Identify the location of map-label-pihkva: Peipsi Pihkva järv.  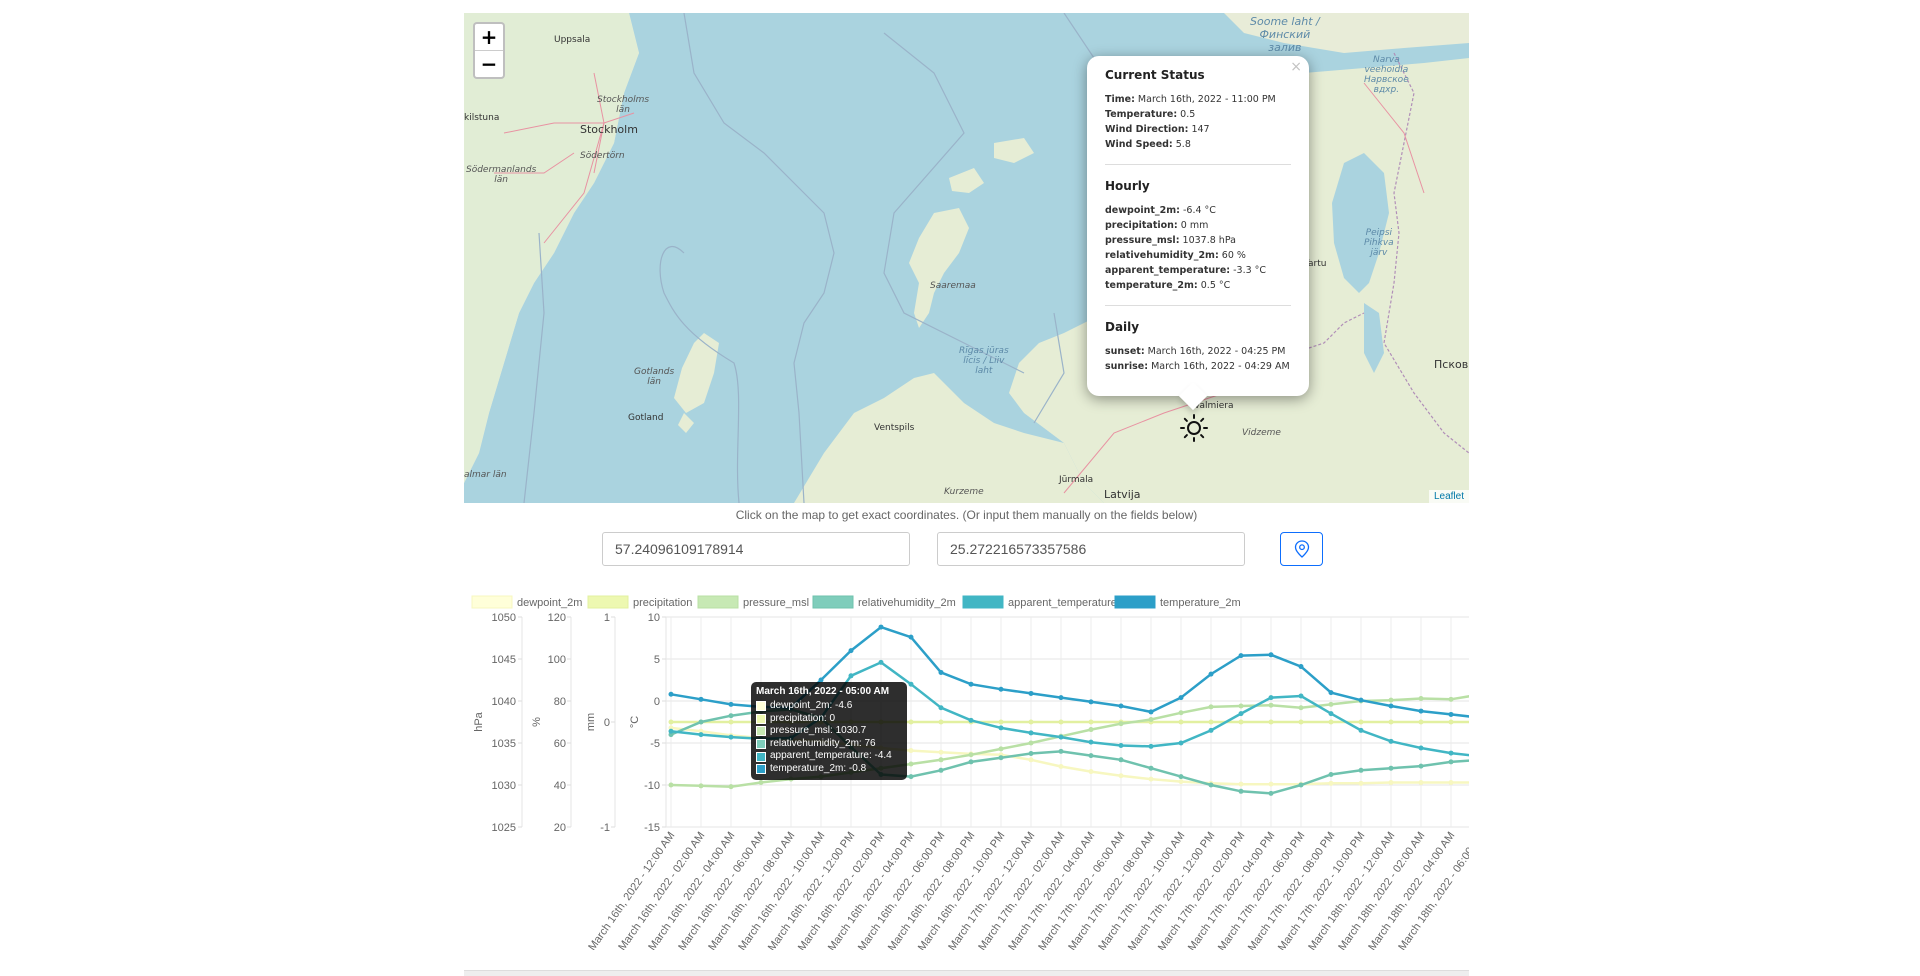
(1379, 243).